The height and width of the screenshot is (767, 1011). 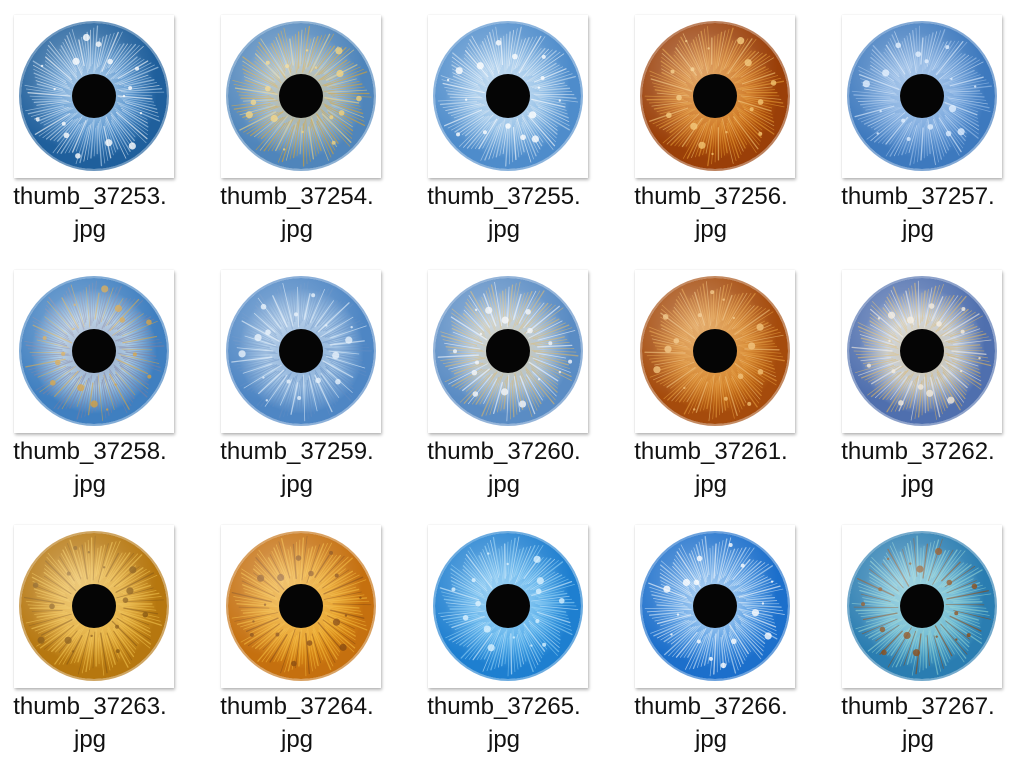 I want to click on file-name-label: thumb_37258. jpg, so click(x=90, y=468).